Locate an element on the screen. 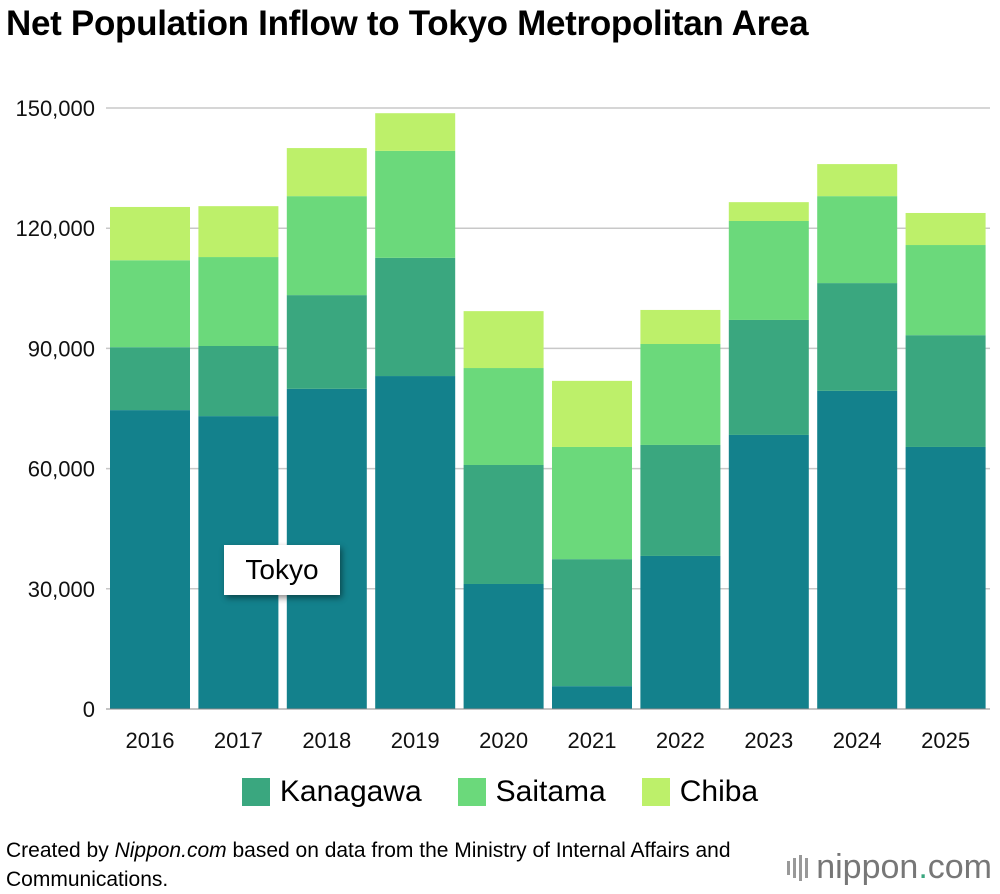 This screenshot has width=1000, height=894. source-site: Nippon.com is located at coordinates (170, 850).